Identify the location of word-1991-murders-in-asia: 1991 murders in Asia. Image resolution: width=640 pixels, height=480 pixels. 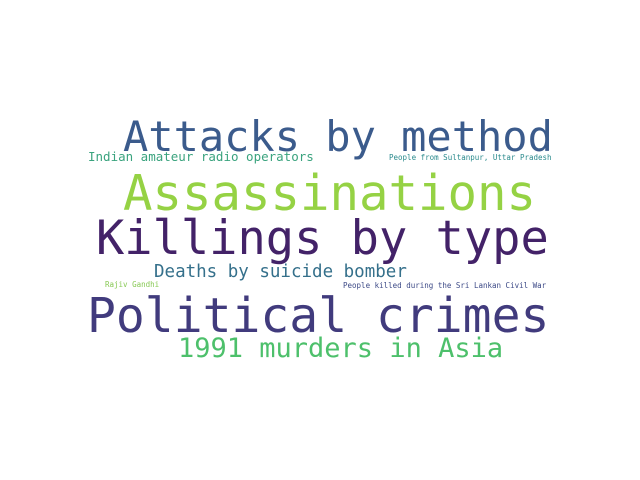
(341, 348).